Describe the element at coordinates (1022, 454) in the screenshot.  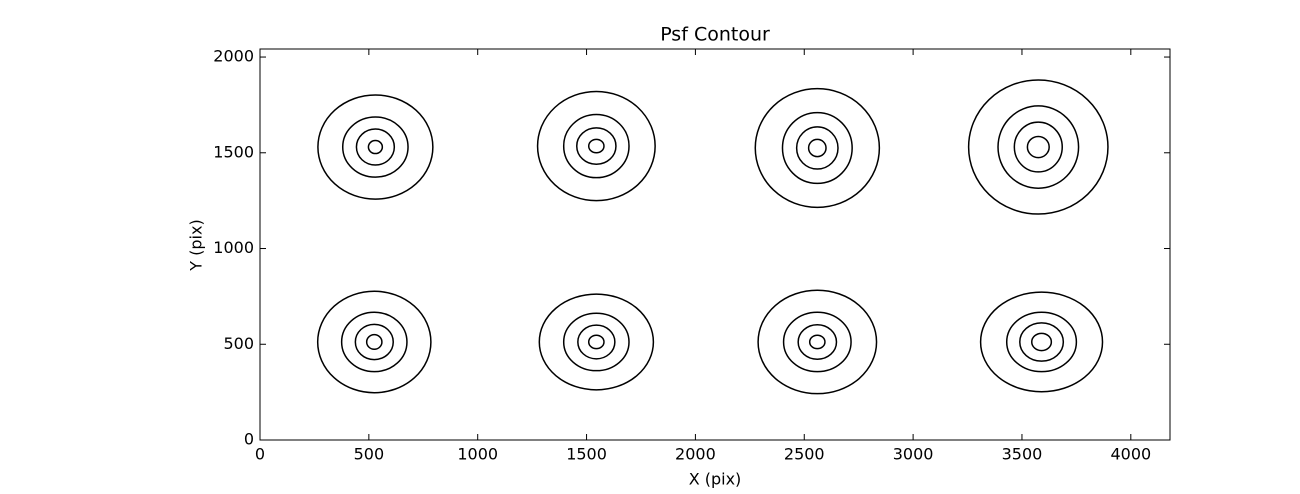
I see `x-tick-label: 3500` at that location.